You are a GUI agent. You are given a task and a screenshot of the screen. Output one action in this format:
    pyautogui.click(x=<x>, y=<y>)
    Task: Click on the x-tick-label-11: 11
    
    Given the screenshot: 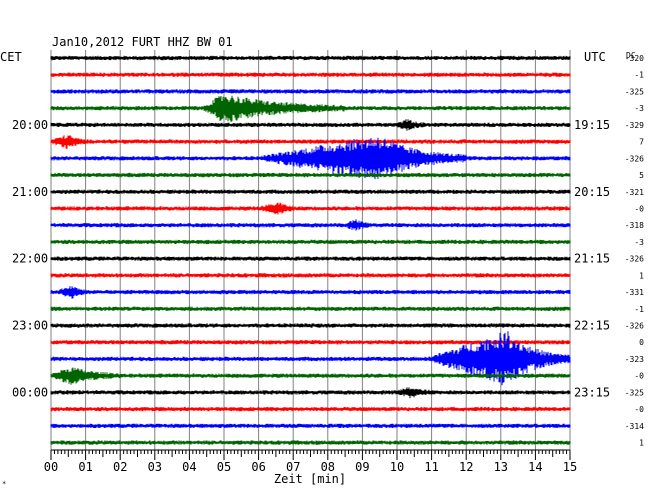 What is the action you would take?
    pyautogui.click(x=431, y=467)
    